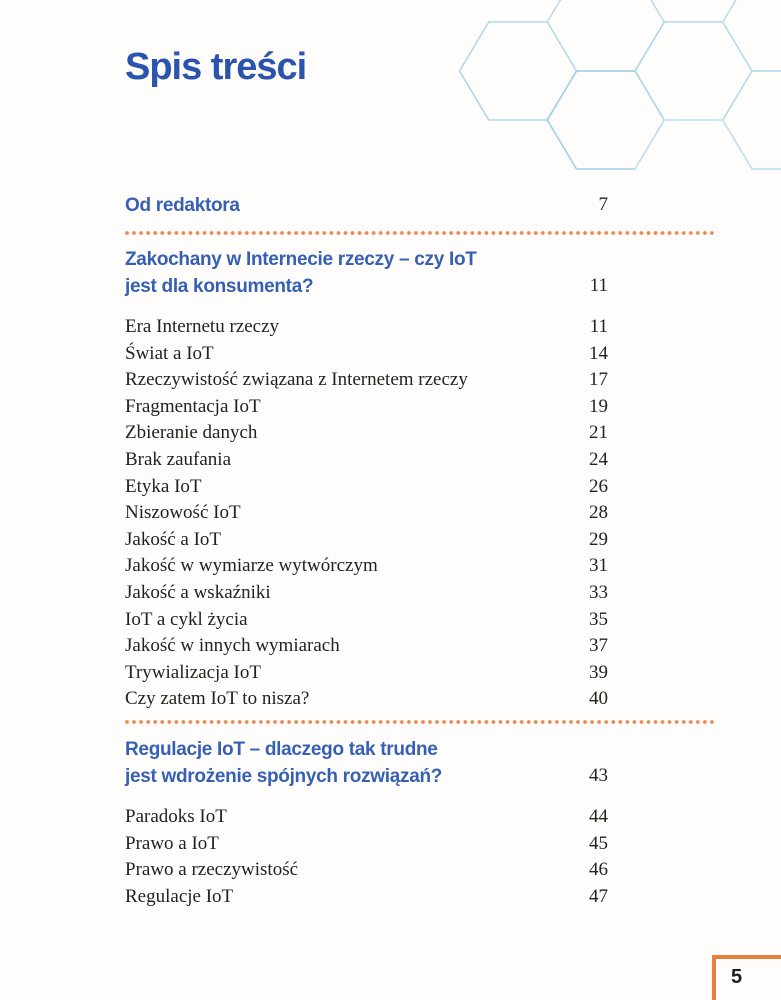  What do you see at coordinates (598, 870) in the screenshot?
I see `toc-entry-page: 46` at bounding box center [598, 870].